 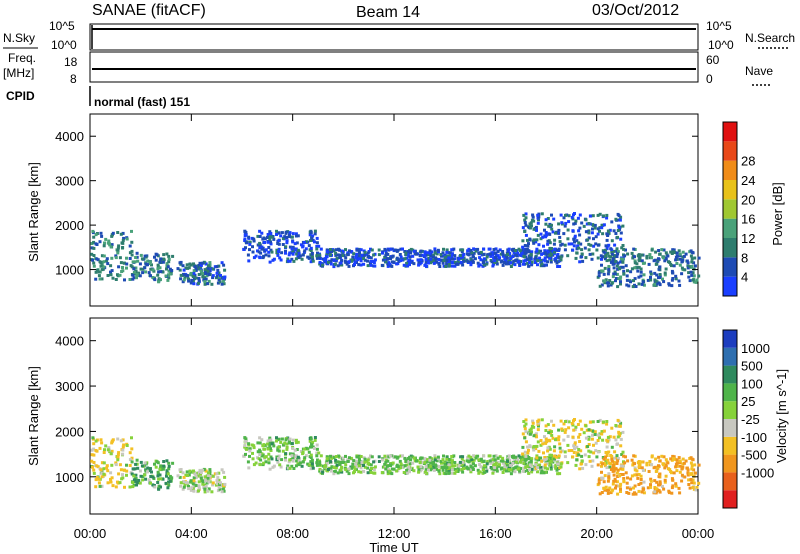 What do you see at coordinates (69, 341) in the screenshot?
I see `y-tick-label: 4000` at bounding box center [69, 341].